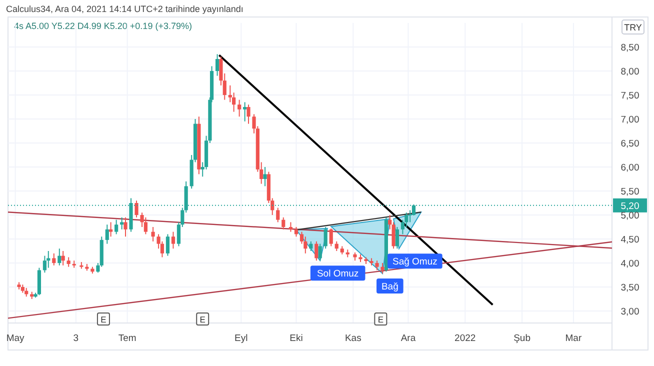 The width and height of the screenshot is (654, 366). Describe the element at coordinates (630, 192) in the screenshot. I see `y-tick-label: 5,50` at that location.